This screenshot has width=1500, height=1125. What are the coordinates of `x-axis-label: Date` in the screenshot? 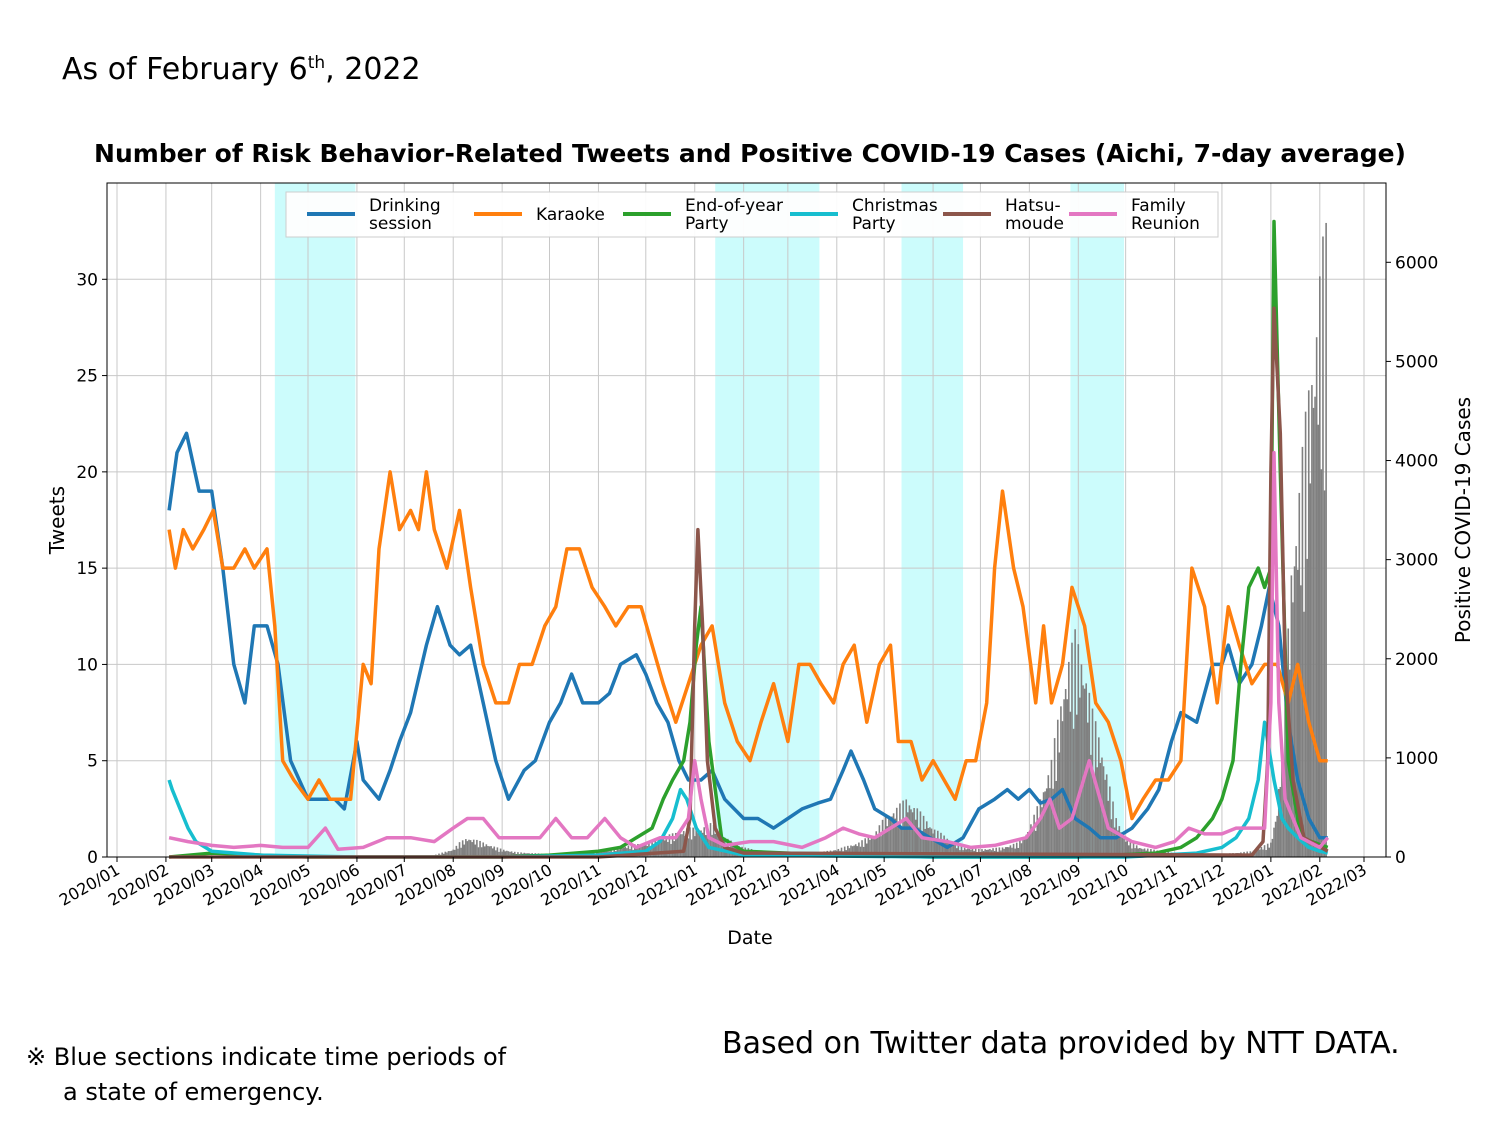 It's located at (749, 938).